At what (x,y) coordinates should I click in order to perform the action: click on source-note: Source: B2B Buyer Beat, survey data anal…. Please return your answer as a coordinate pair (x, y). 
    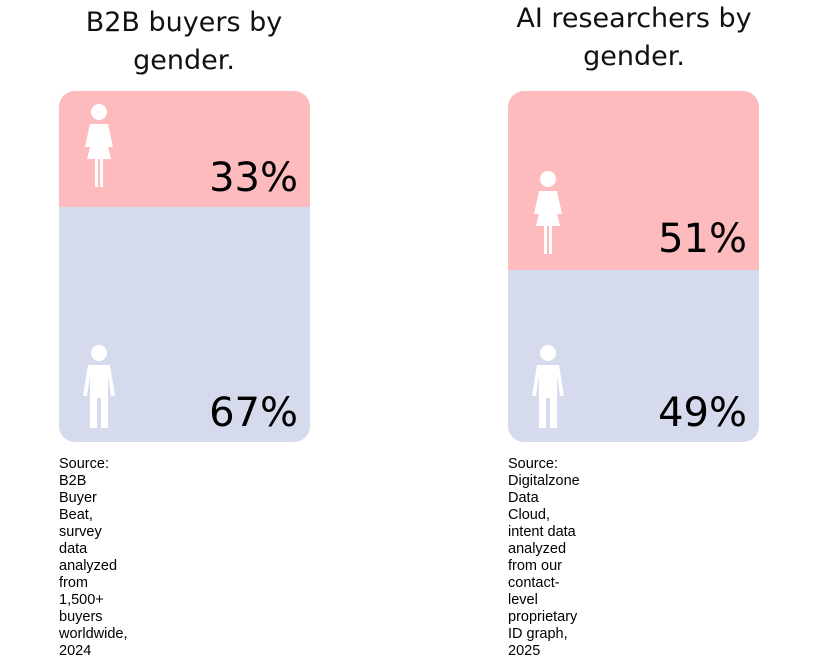
    Looking at the image, I should click on (93, 558).